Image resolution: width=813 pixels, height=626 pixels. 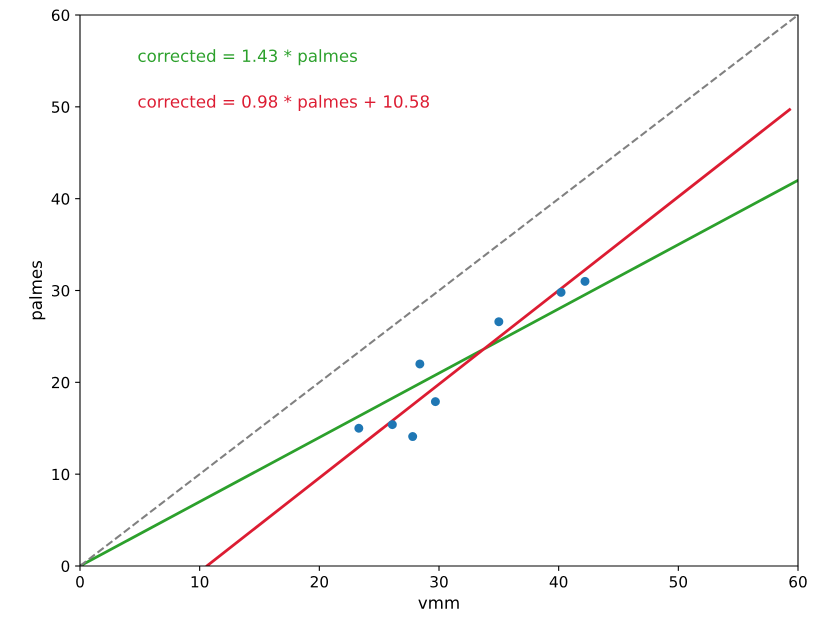 What do you see at coordinates (37, 290) in the screenshot?
I see `y-axis-title: palmes` at bounding box center [37, 290].